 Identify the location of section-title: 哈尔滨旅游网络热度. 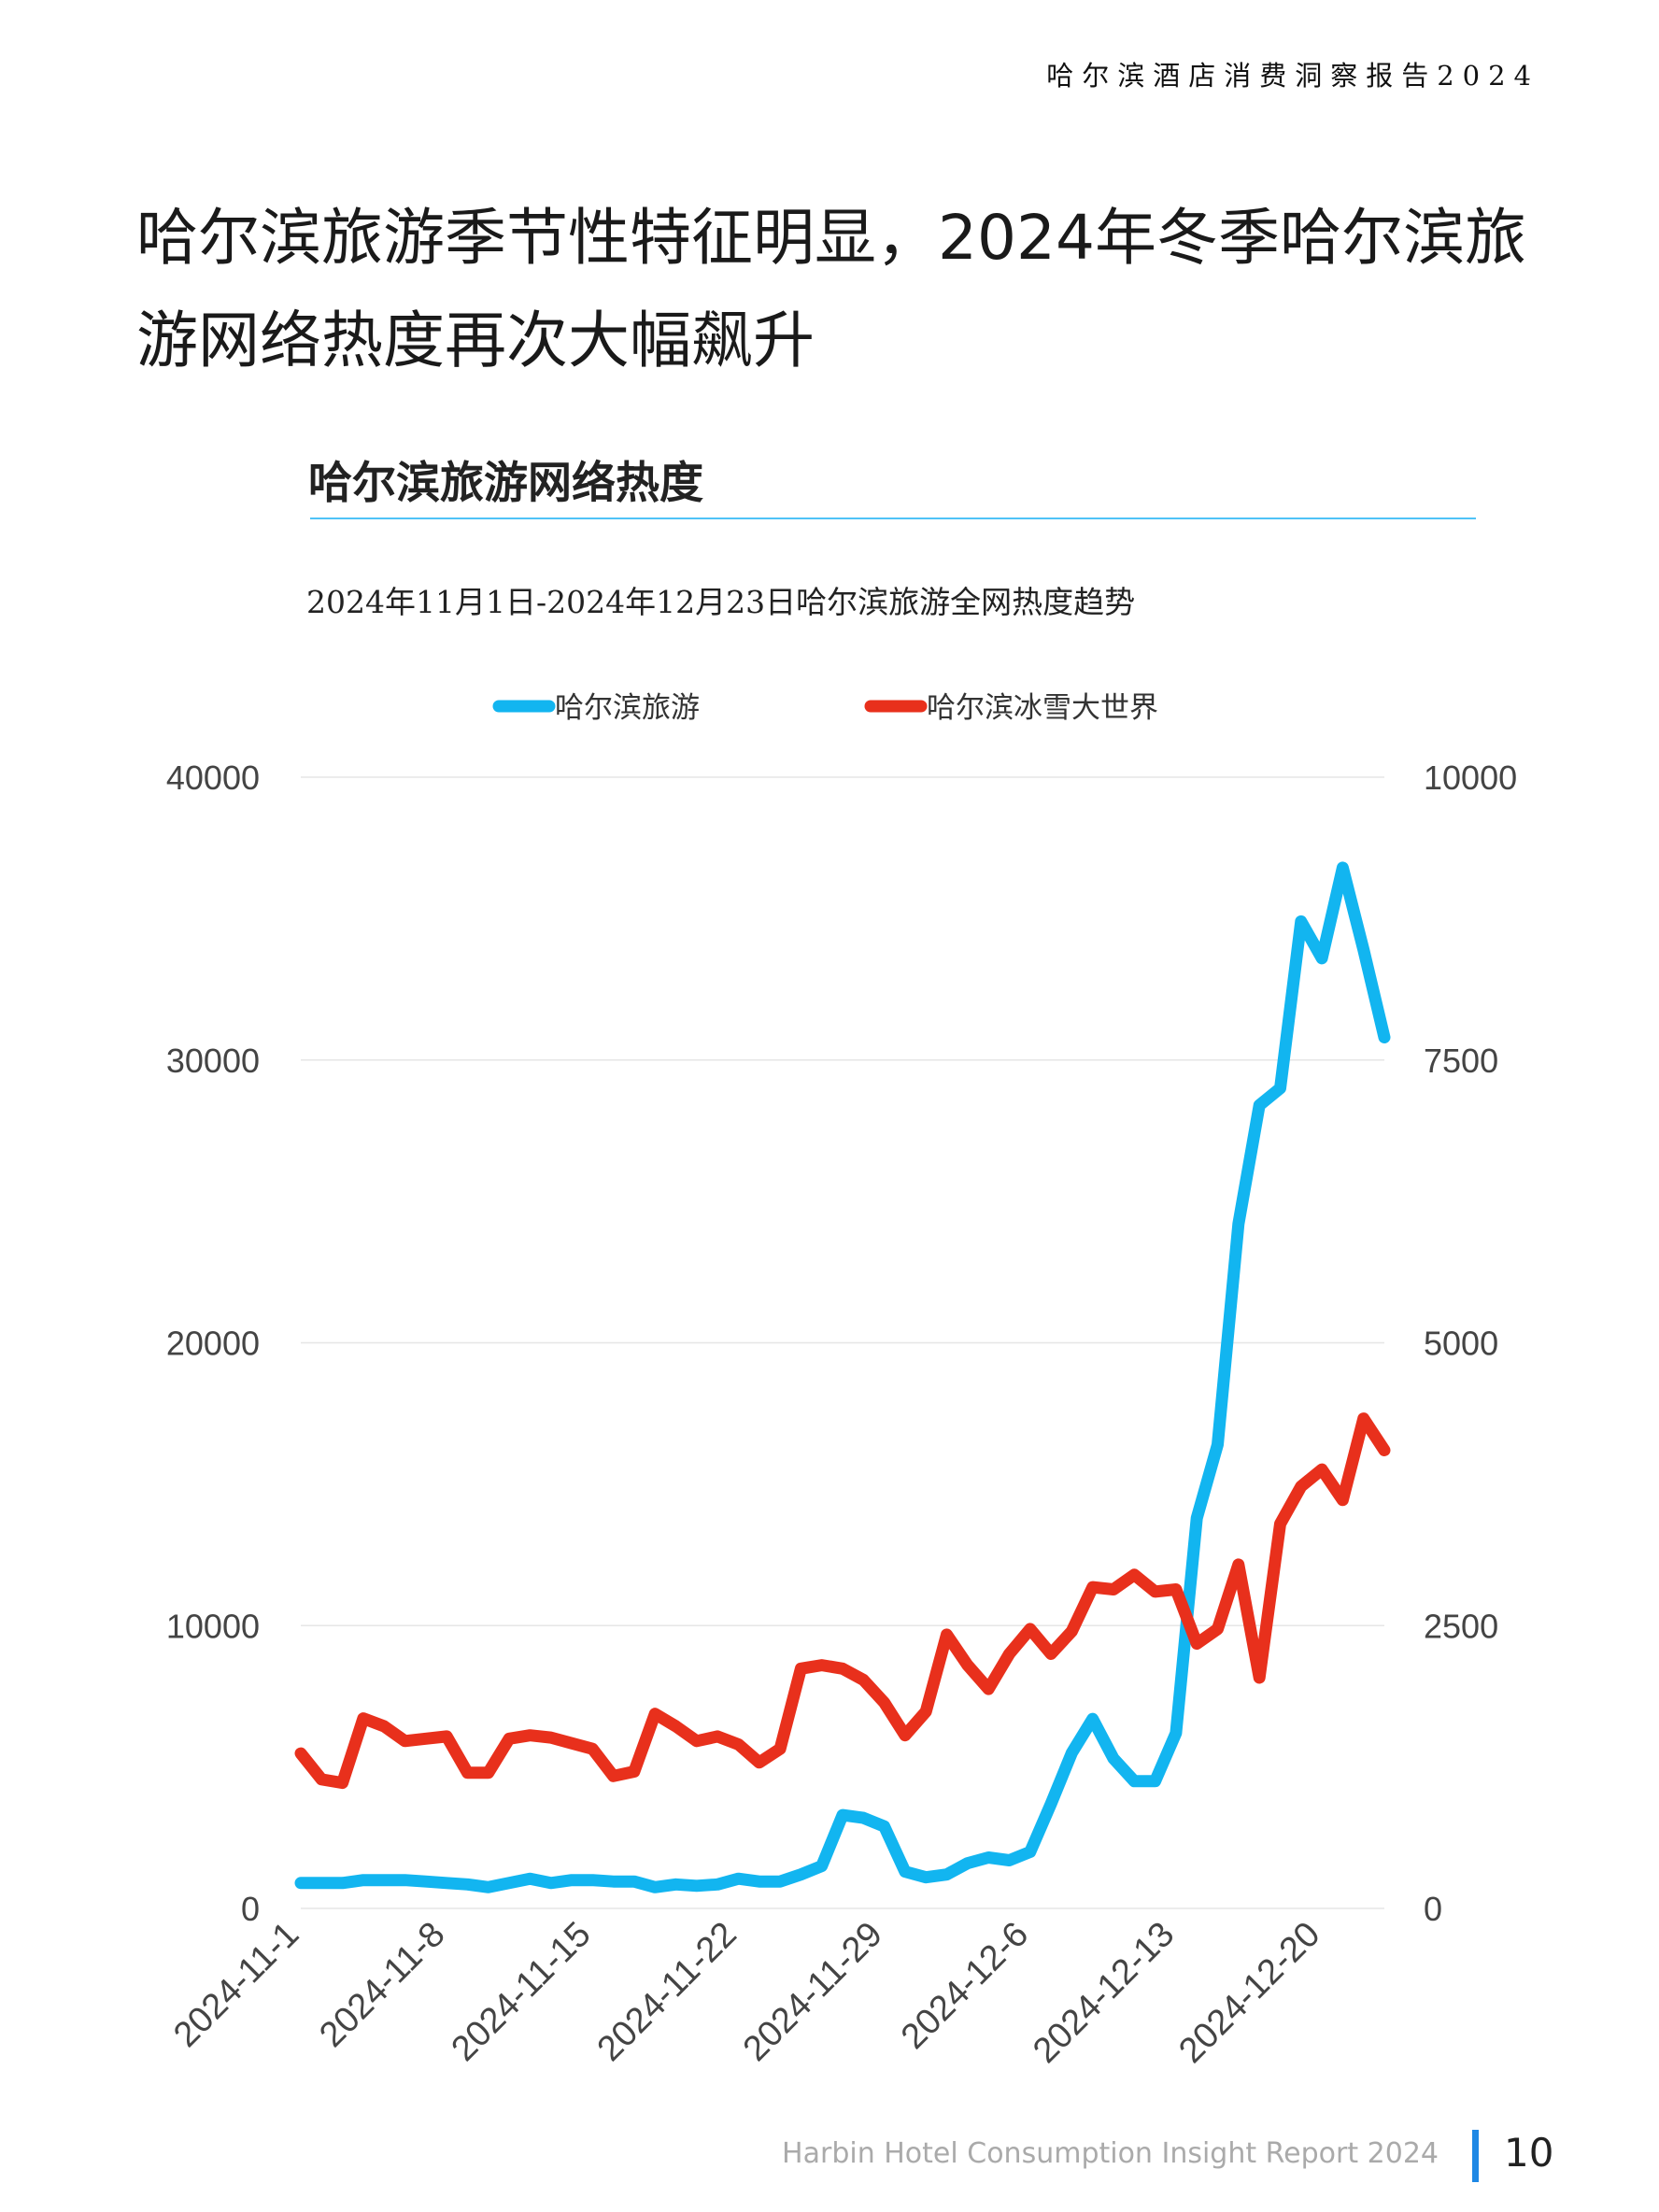
(506, 484).